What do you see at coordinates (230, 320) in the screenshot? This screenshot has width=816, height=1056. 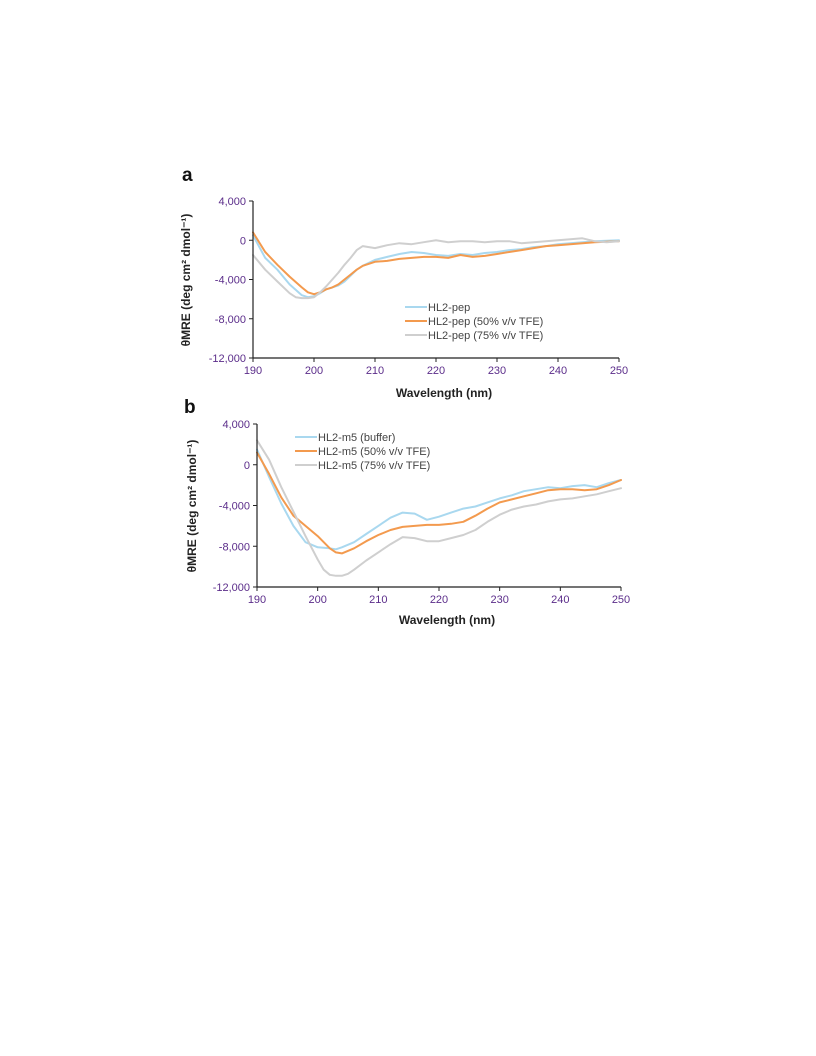 I see `panel-a-y-tick-label: -8,000` at bounding box center [230, 320].